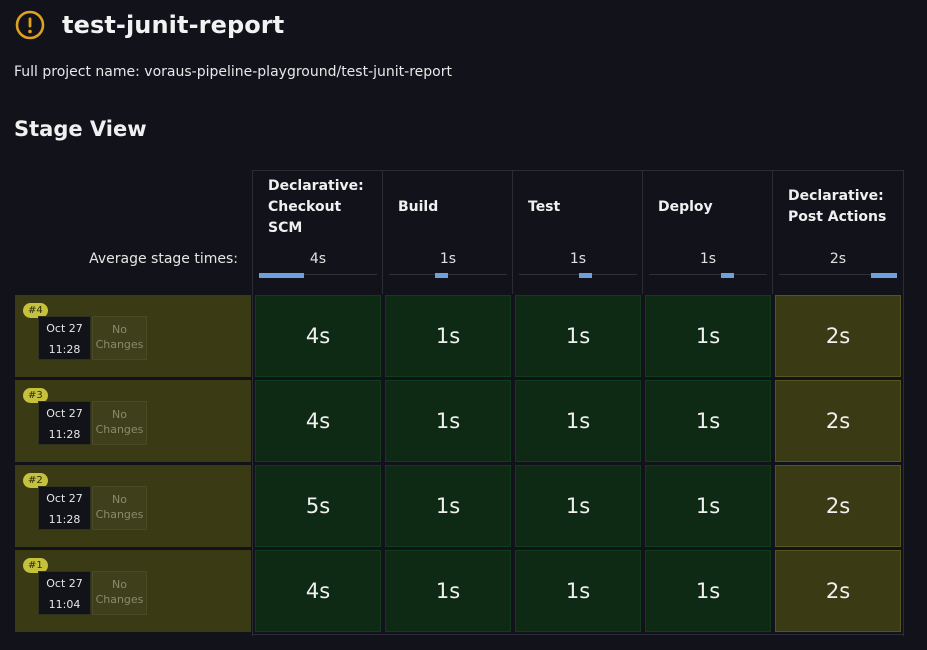 This screenshot has height=650, width=927. What do you see at coordinates (35, 310) in the screenshot?
I see `build-number-badge: #4` at bounding box center [35, 310].